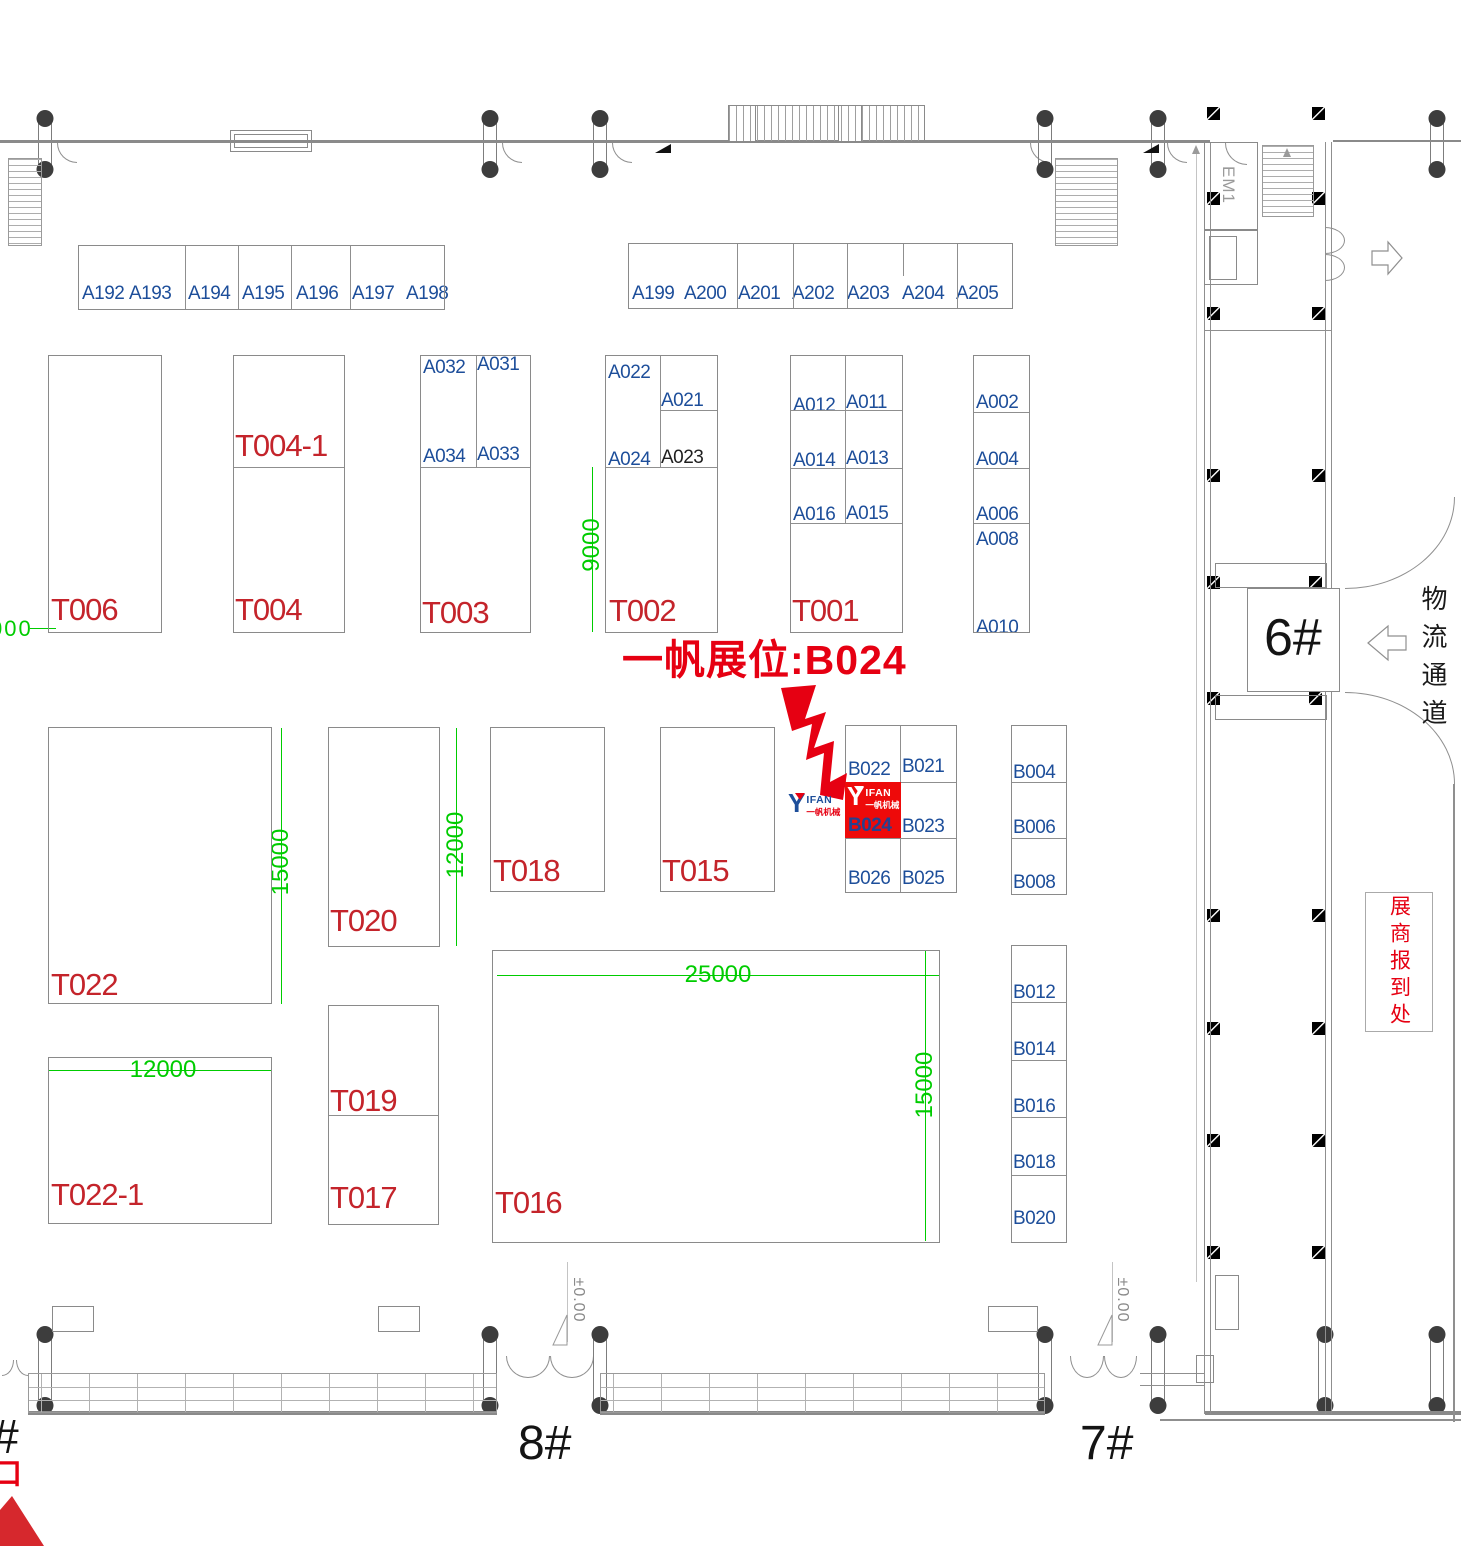  What do you see at coordinates (823, 811) in the screenshot?
I see `yifan-logo-cn: 一帆机械` at bounding box center [823, 811].